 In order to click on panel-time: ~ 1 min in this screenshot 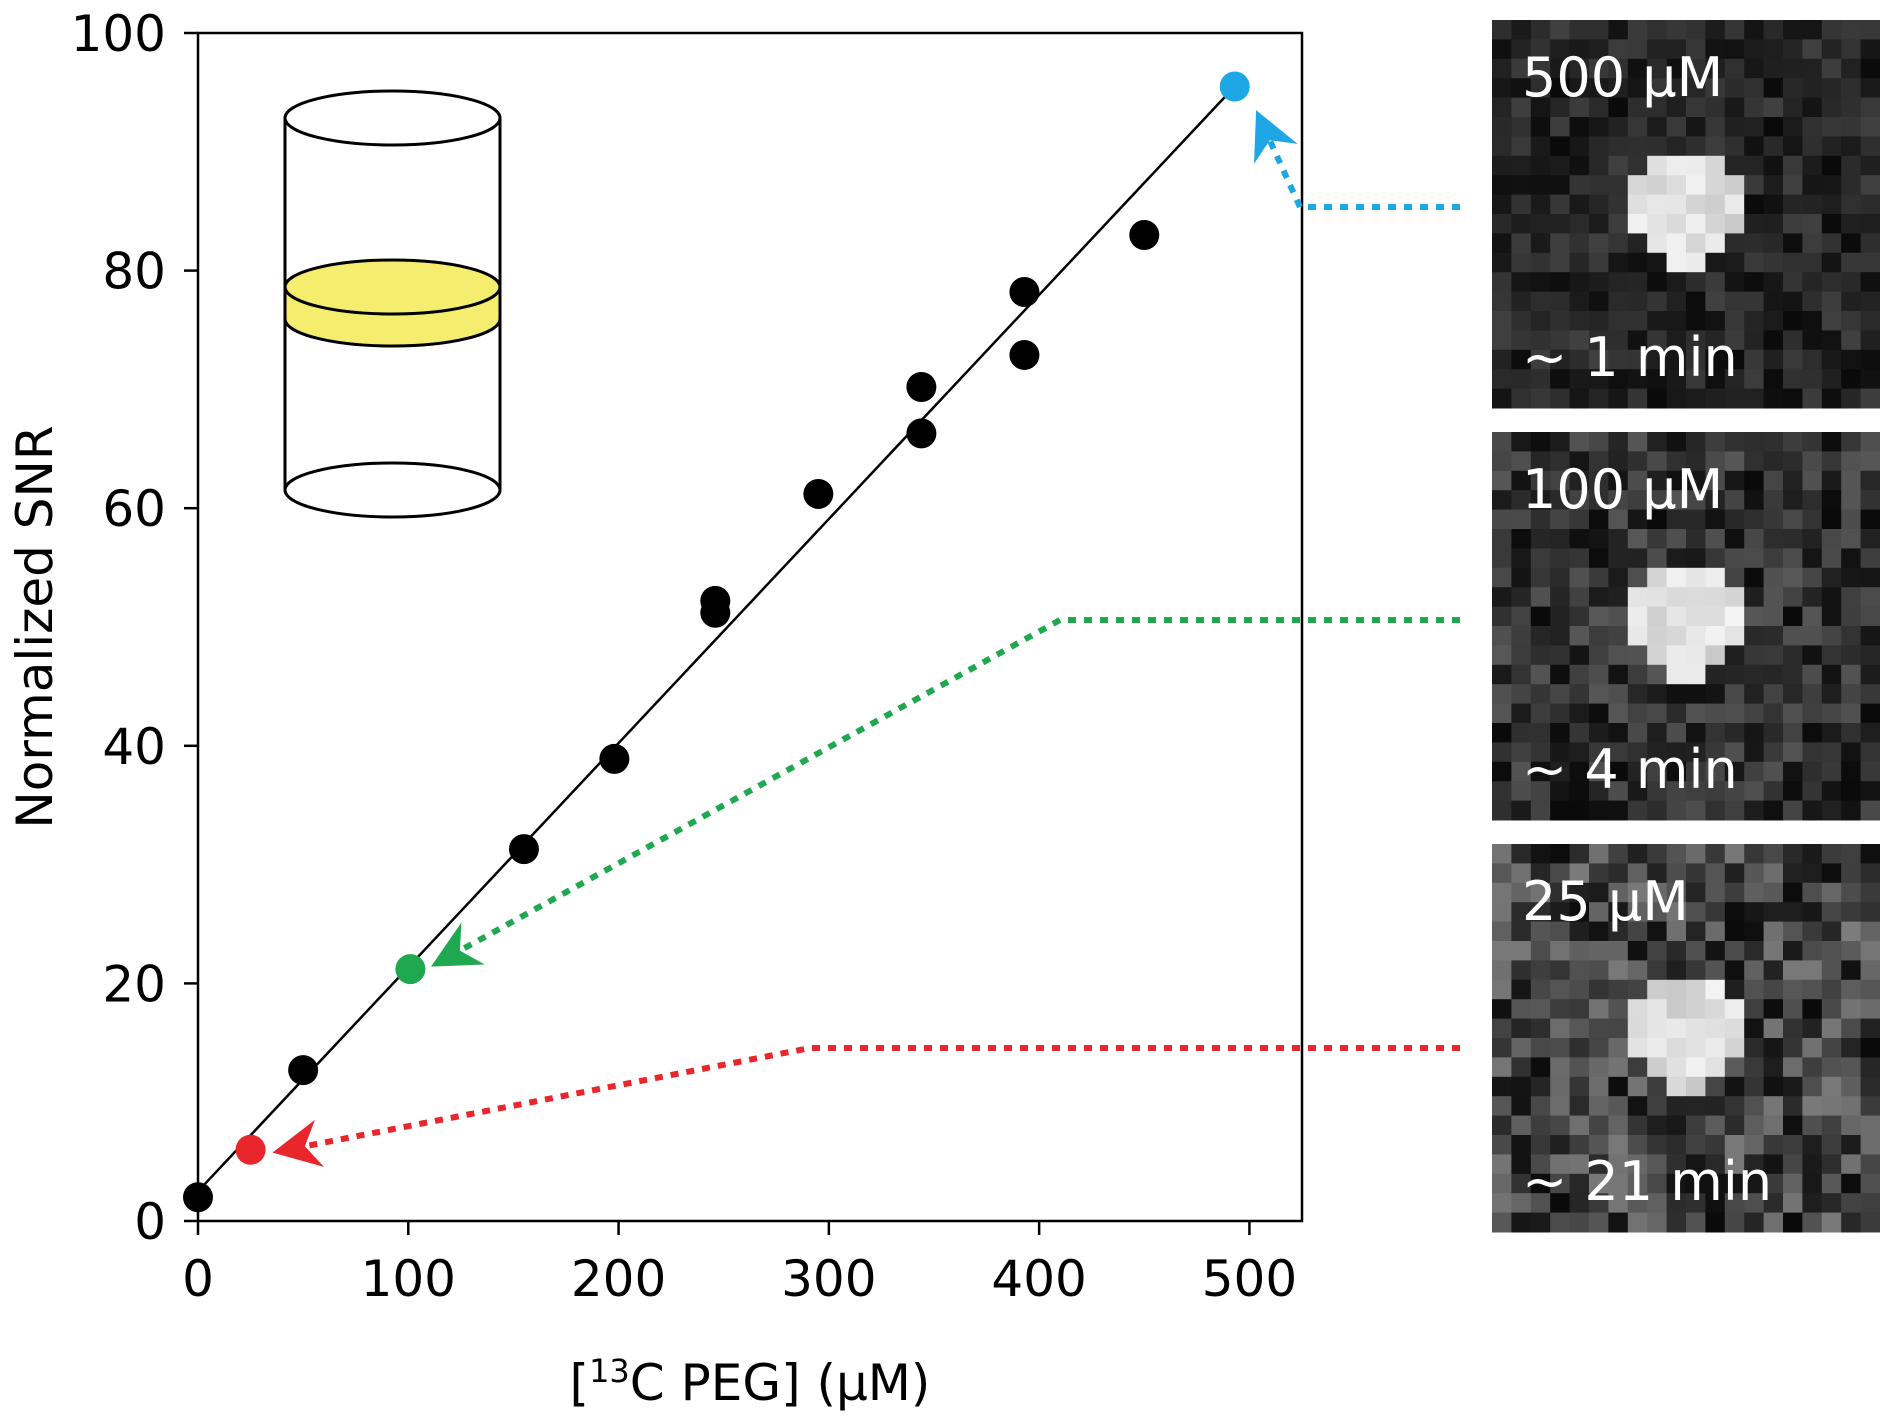, I will do `click(1630, 357)`.